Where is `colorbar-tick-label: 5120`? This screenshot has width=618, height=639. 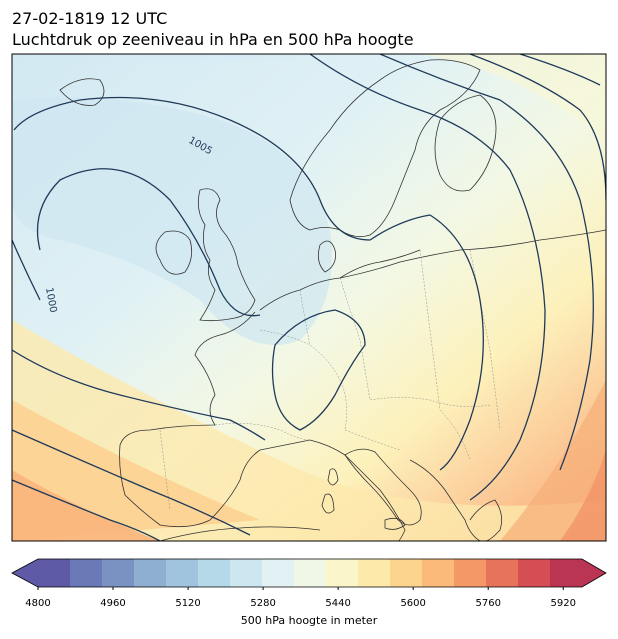
colorbar-tick-label: 5120 is located at coordinates (188, 603).